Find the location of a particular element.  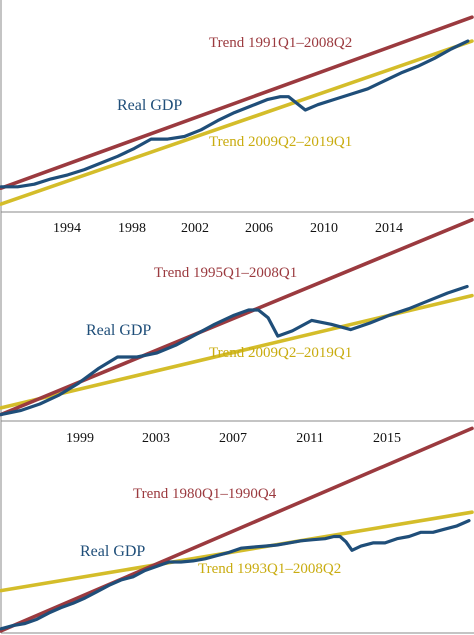

tick-label: 2015 is located at coordinates (387, 438).